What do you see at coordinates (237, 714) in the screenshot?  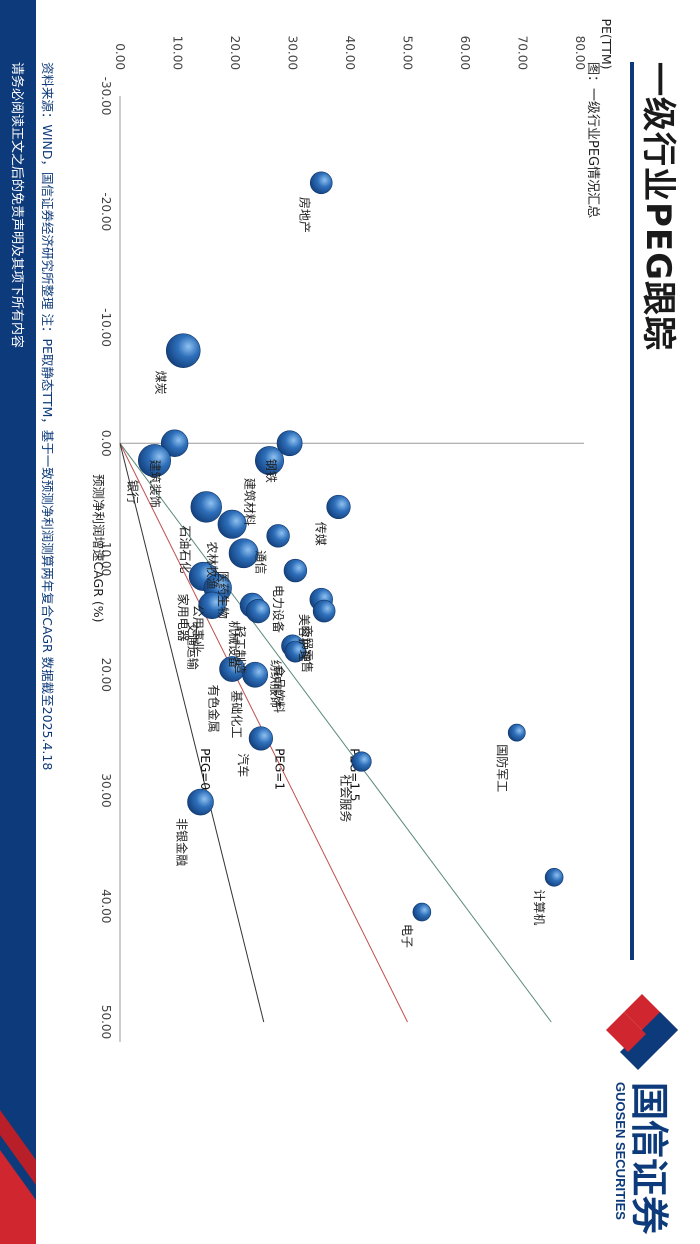 I see `bubble-label: 基础化工` at bounding box center [237, 714].